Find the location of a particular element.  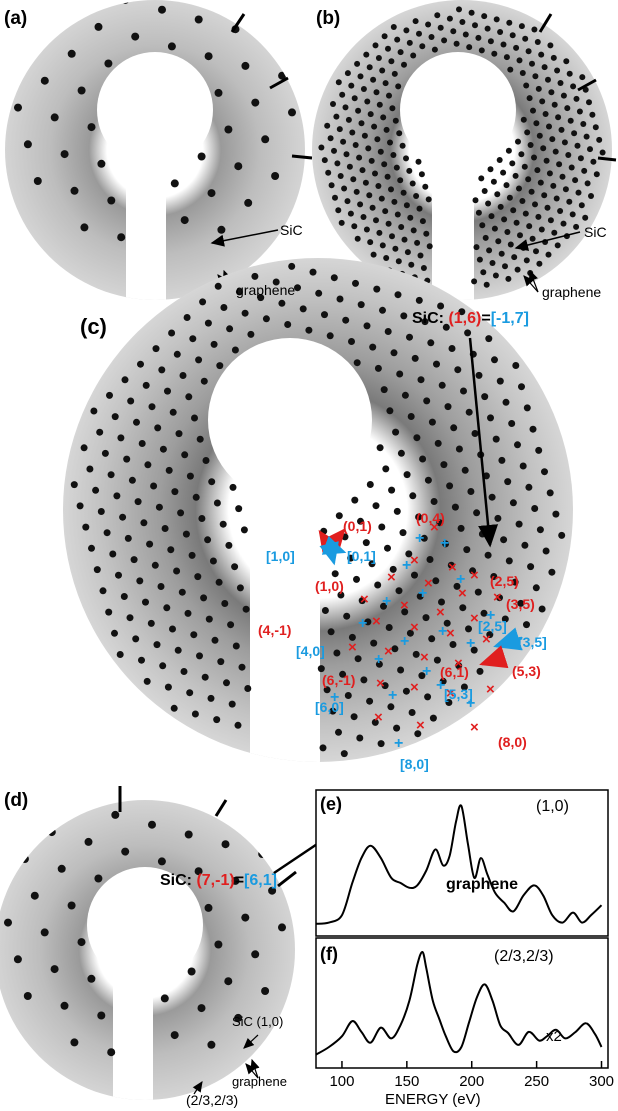

red-index-label: (5,3) is located at coordinates (526, 671).